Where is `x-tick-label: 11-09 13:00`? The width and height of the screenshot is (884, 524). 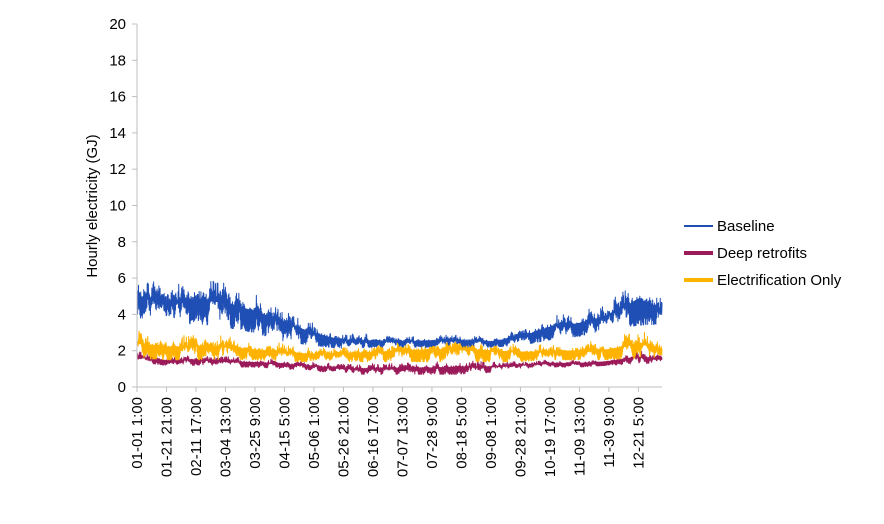 x-tick-label: 11-09 13:00 is located at coordinates (579, 436).